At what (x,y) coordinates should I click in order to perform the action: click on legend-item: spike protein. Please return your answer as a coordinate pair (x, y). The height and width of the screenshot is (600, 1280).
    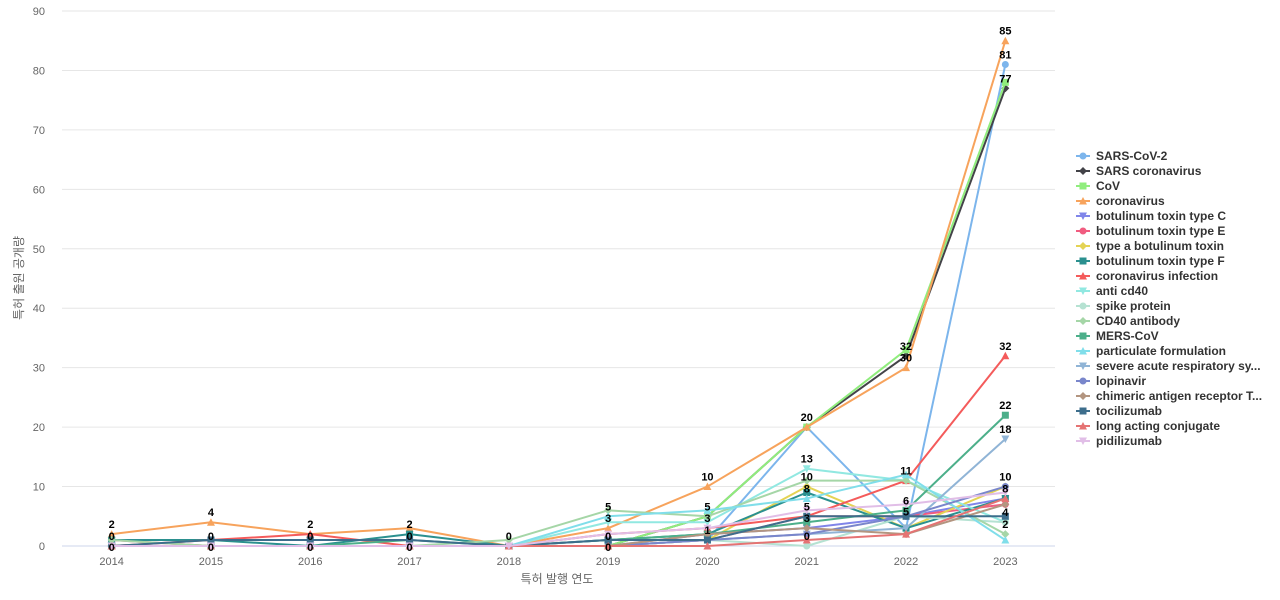
    Looking at the image, I should click on (1123, 306).